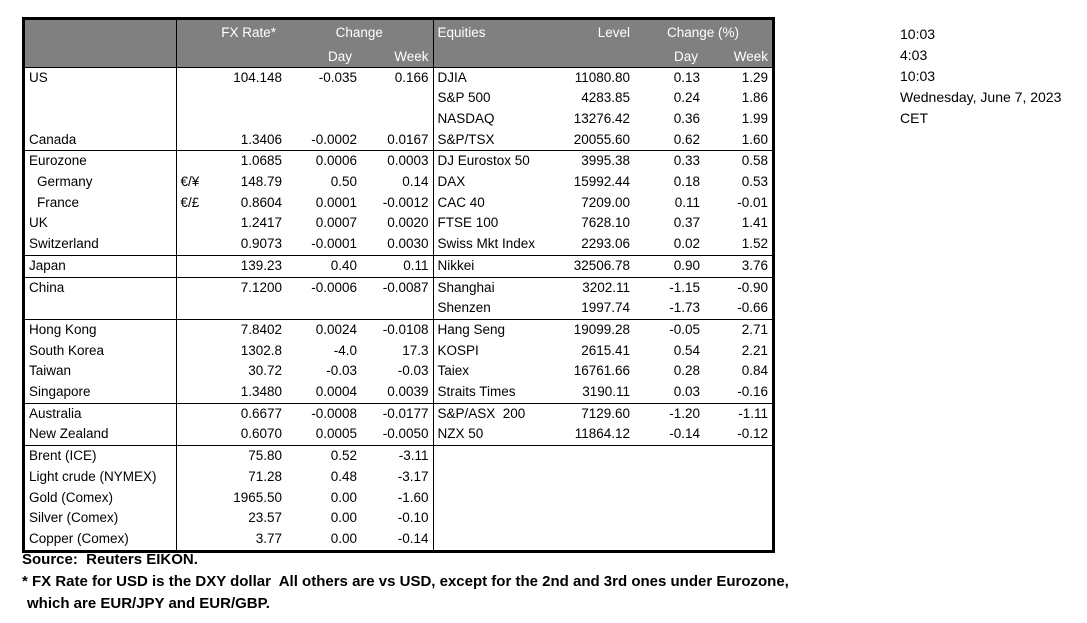 Image resolution: width=1087 pixels, height=623 pixels. I want to click on equity-level: 16761.66, so click(602, 371).